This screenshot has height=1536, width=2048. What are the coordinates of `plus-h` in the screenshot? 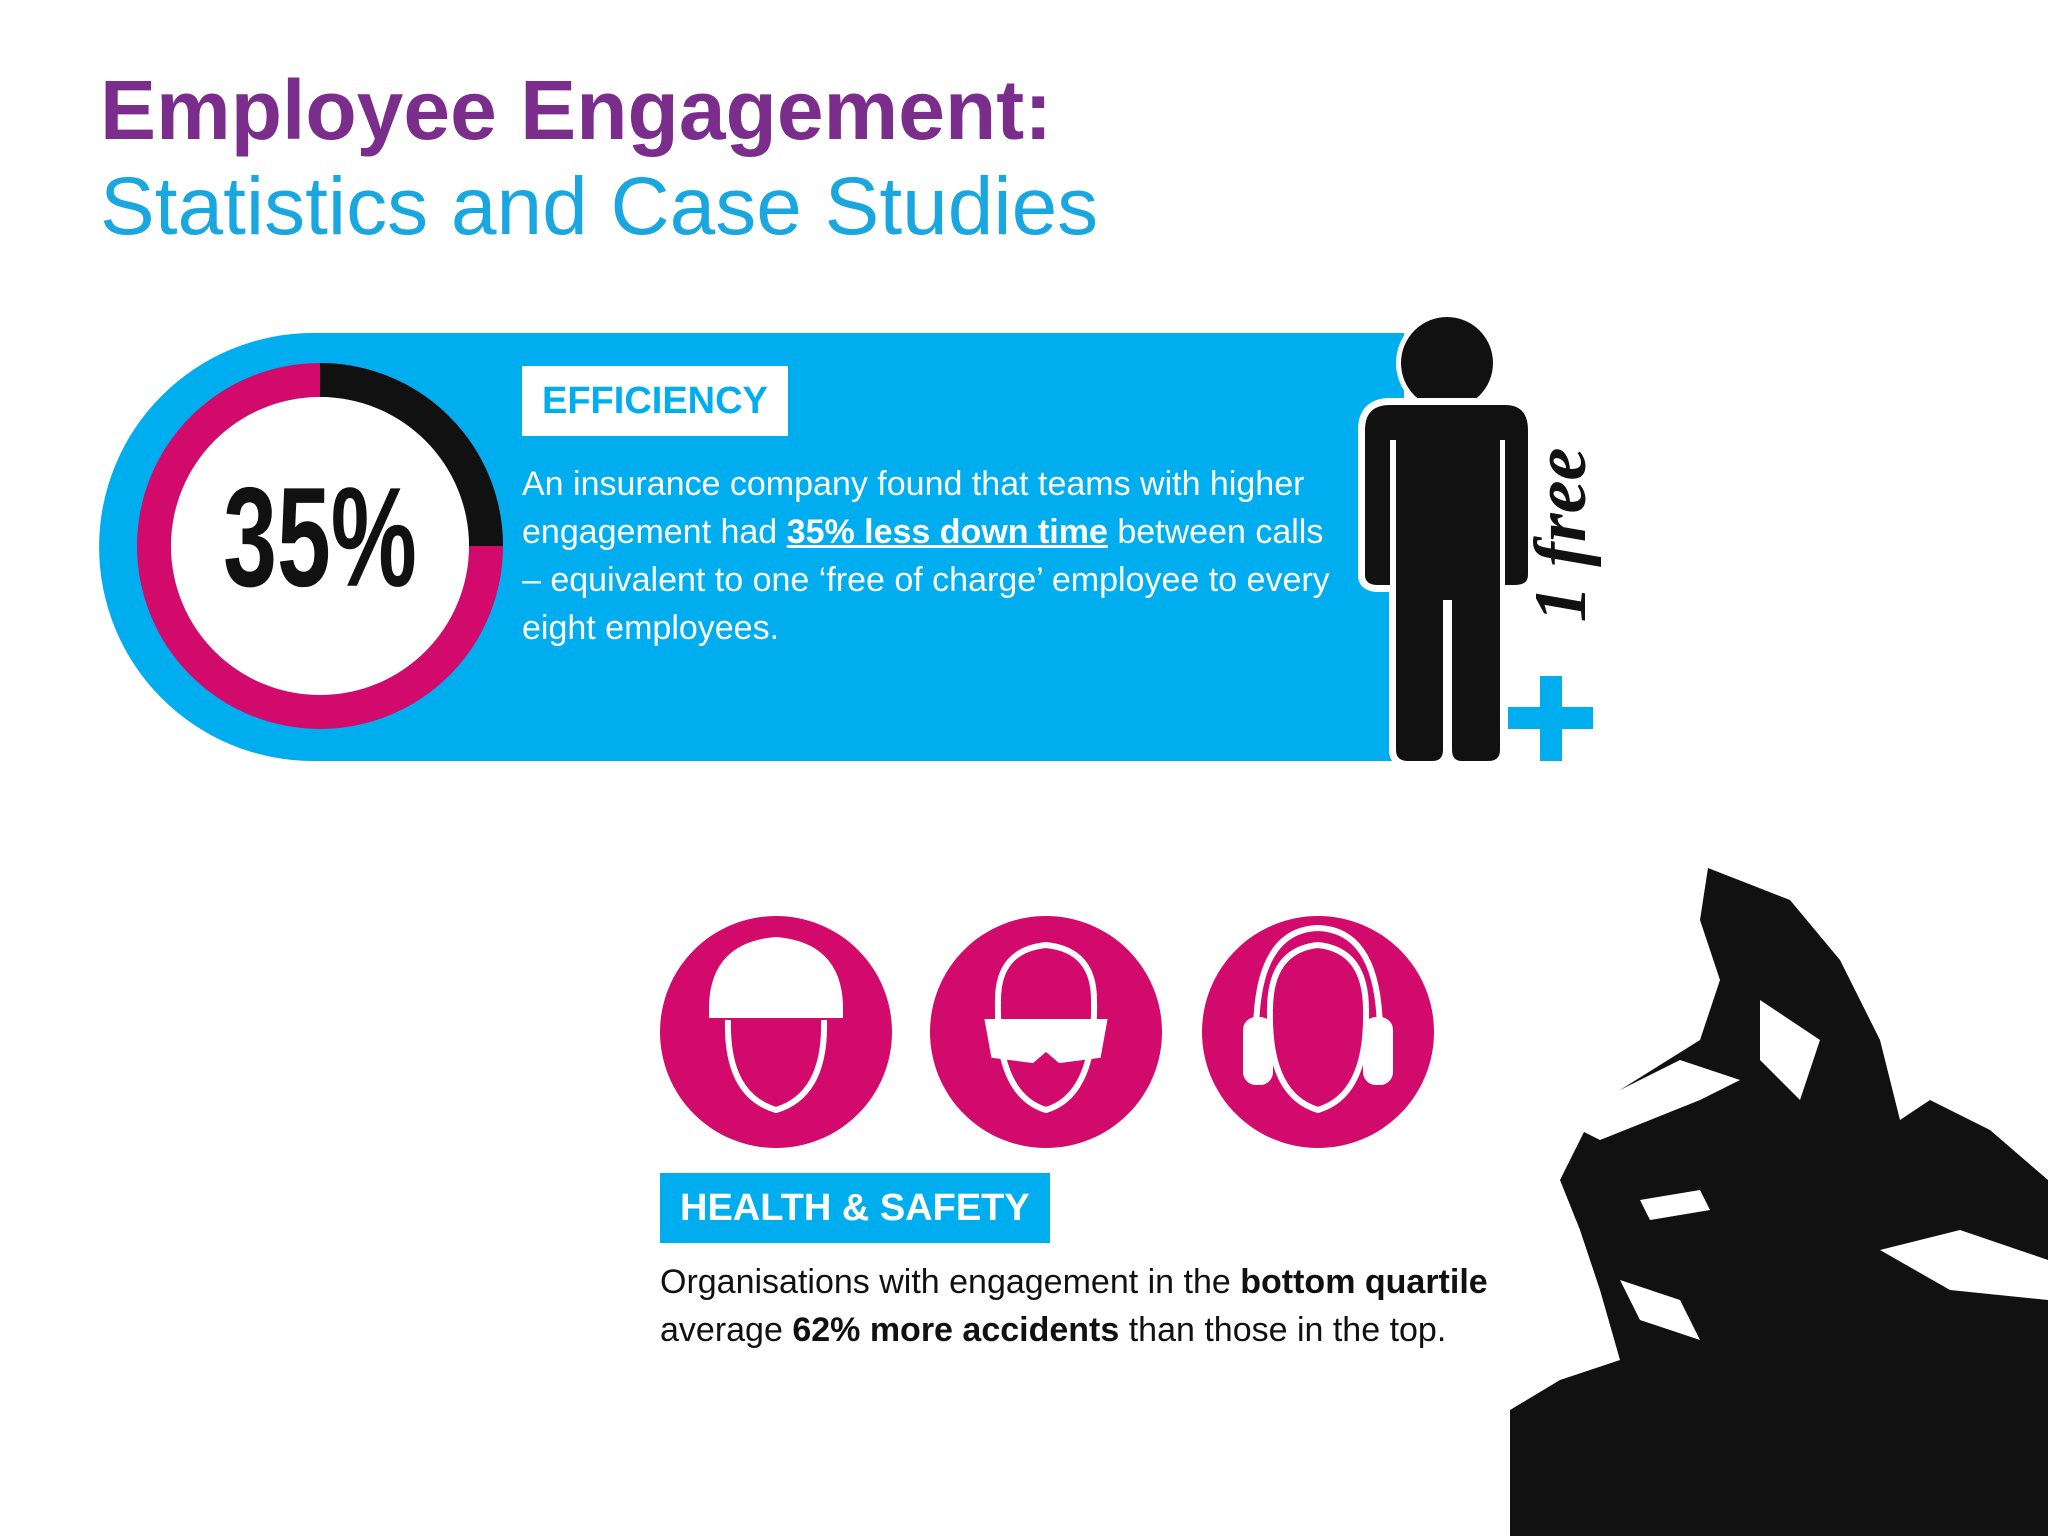 It's located at (1550, 718).